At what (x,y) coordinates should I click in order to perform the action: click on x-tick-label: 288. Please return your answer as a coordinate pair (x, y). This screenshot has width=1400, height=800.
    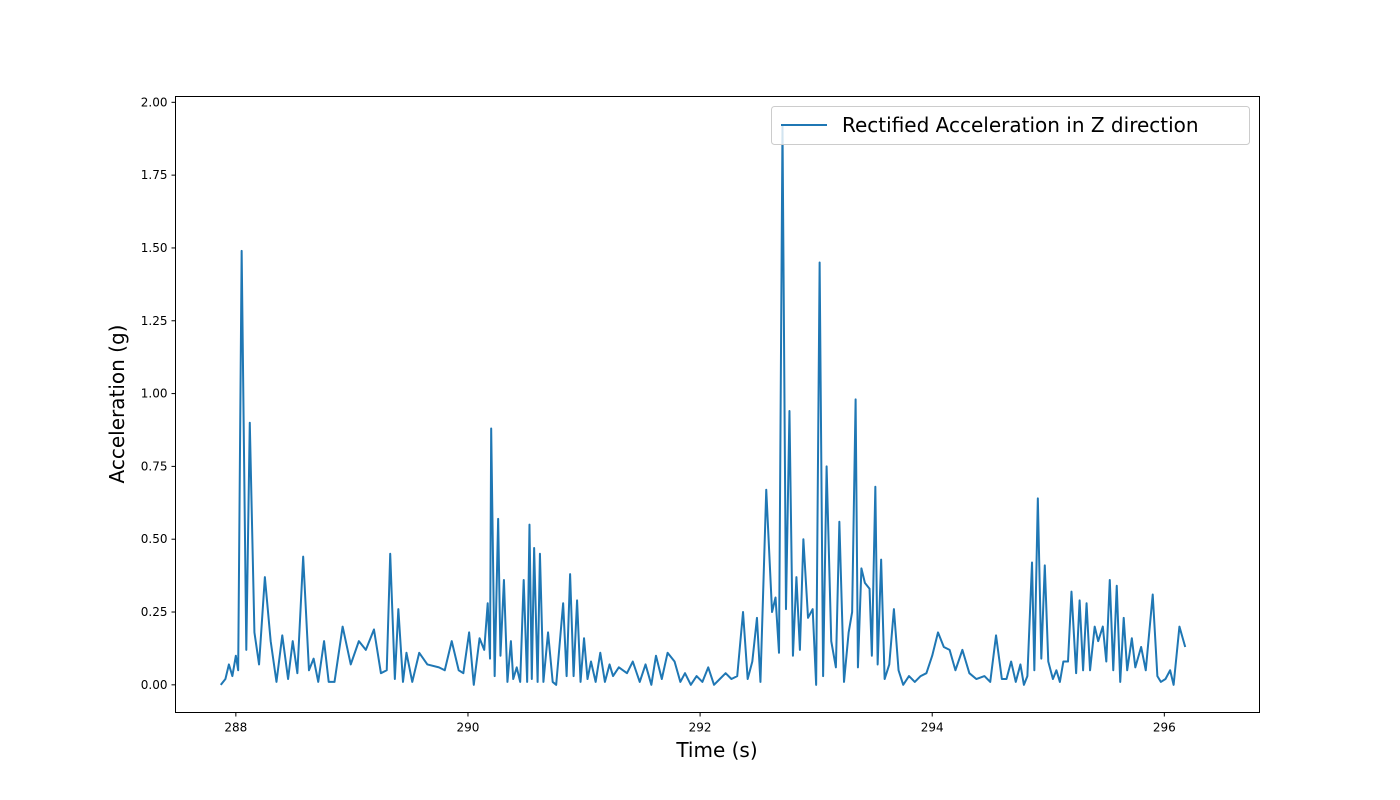
    Looking at the image, I should click on (235, 728).